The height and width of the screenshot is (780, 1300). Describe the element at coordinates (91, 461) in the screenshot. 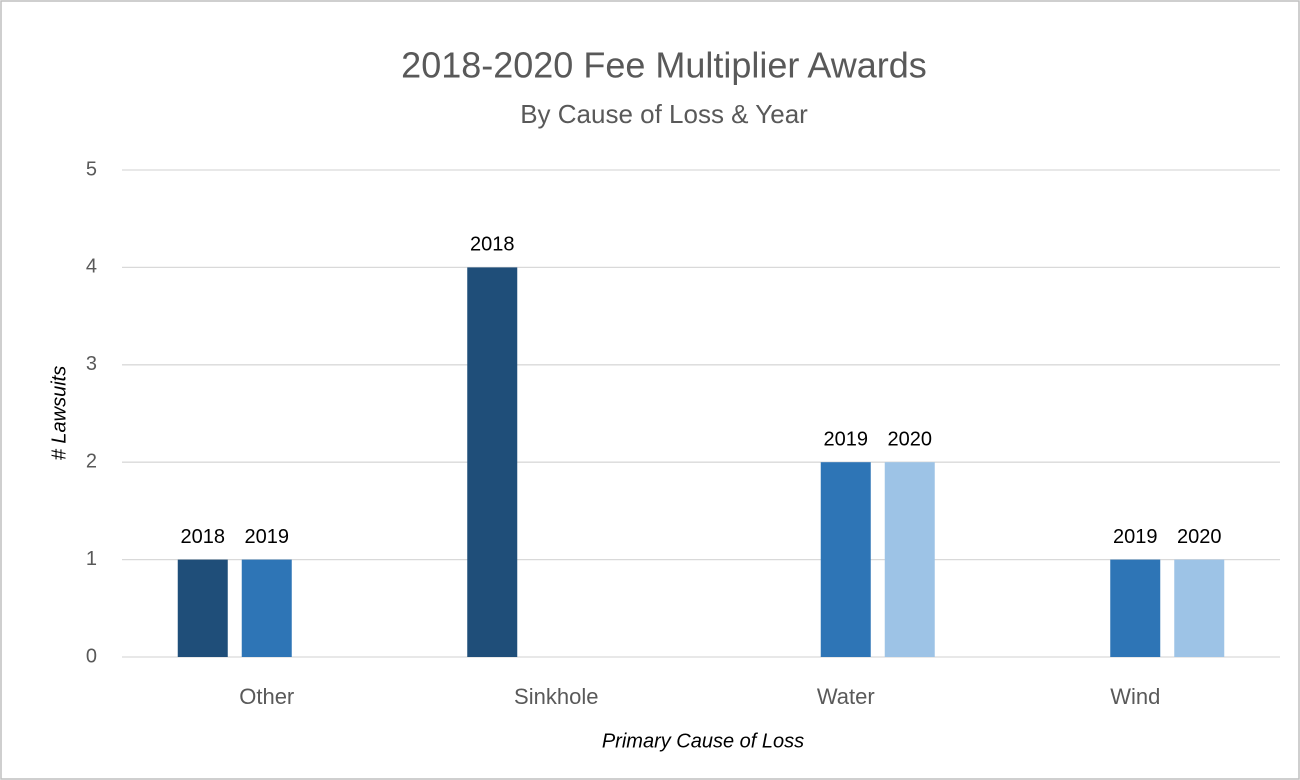

I see `y-tick-label: 2` at that location.